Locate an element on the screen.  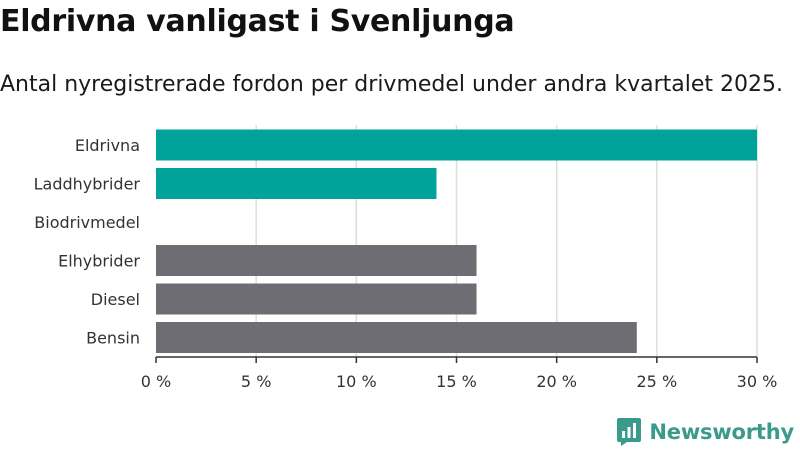
x-axis: 0 % 5 % 10 % 15 % 20 % 25 % 30 % is located at coordinates (459, 373).